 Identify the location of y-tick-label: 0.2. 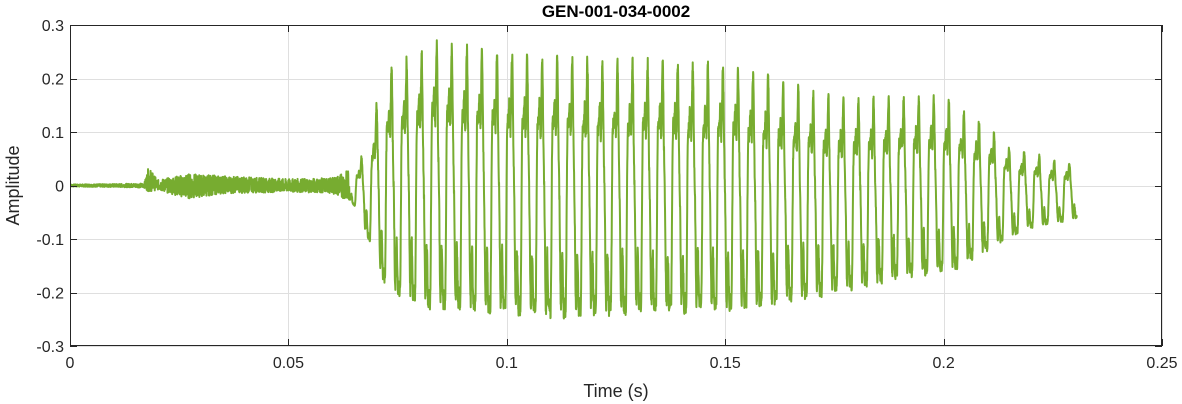
(53, 80).